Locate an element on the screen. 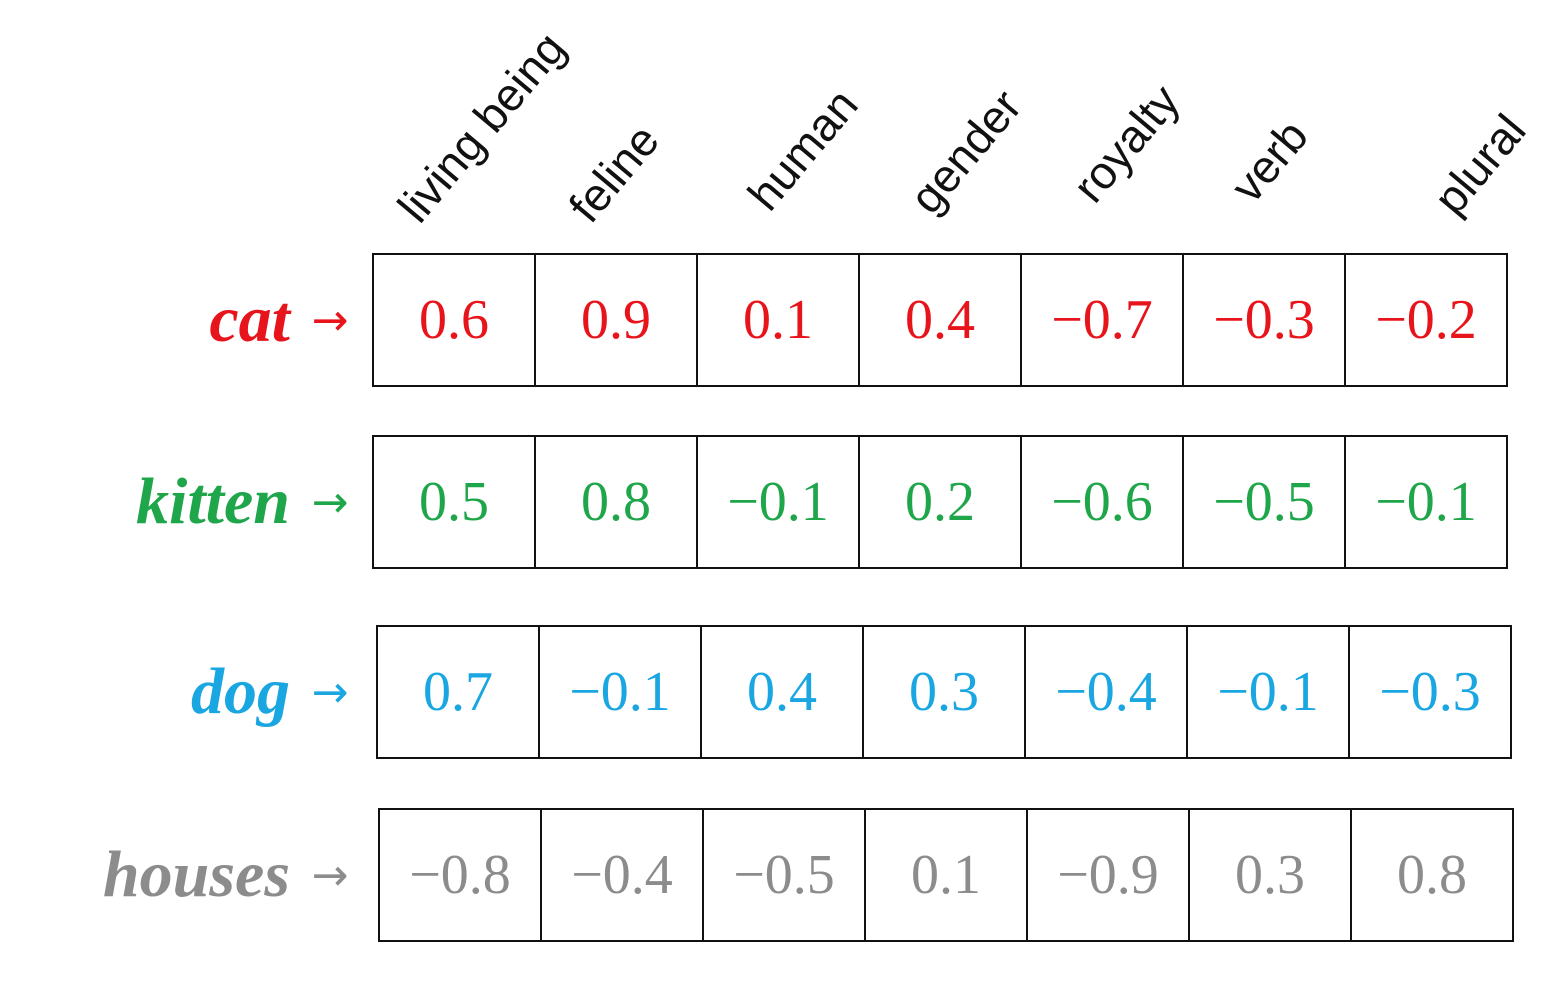 The width and height of the screenshot is (1561, 1000). vector-row-dog: dog → 0.7 −0.1 0.4 0.3 −0.4 −0.1 −0.3 is located at coordinates (780, 692).